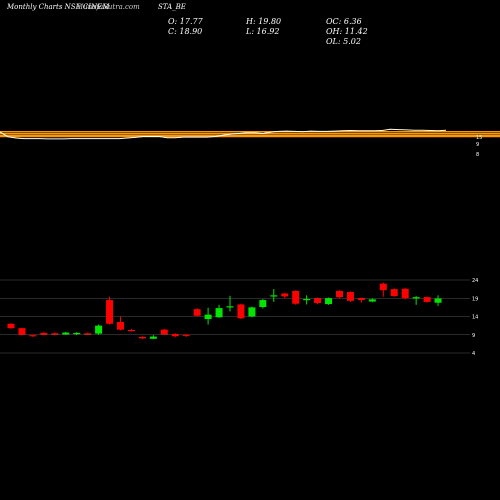 Image resolution: width=500 pixels, height=500 pixels. I want to click on upper-panel-label: 9, so click(477, 145).